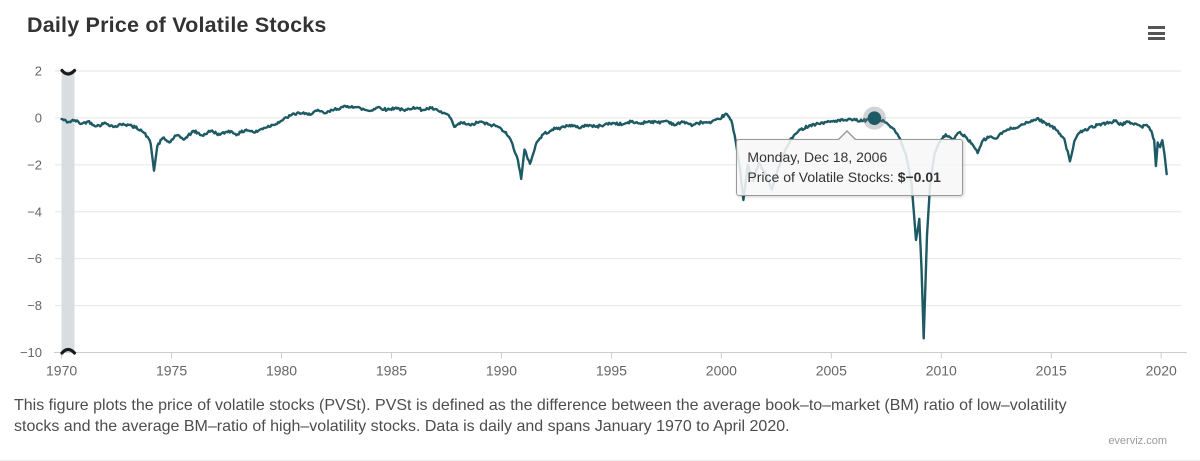 This screenshot has height=461, width=1200. I want to click on x-axis-label: 2000, so click(721, 371).